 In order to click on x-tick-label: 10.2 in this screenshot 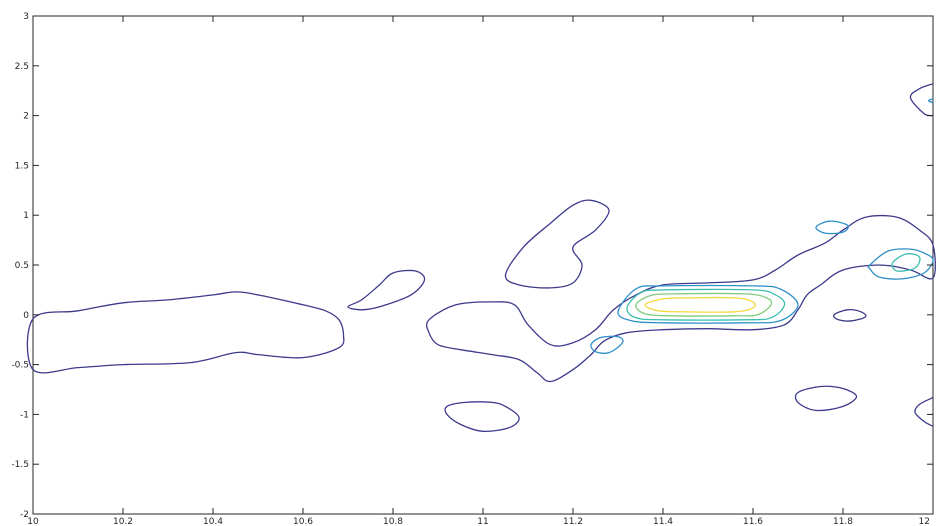, I will do `click(123, 521)`.